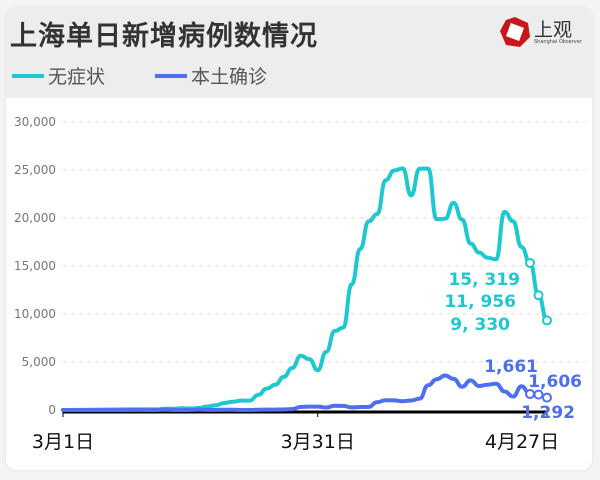  What do you see at coordinates (39, 362) in the screenshot?
I see `y-tick-label: 5,000` at bounding box center [39, 362].